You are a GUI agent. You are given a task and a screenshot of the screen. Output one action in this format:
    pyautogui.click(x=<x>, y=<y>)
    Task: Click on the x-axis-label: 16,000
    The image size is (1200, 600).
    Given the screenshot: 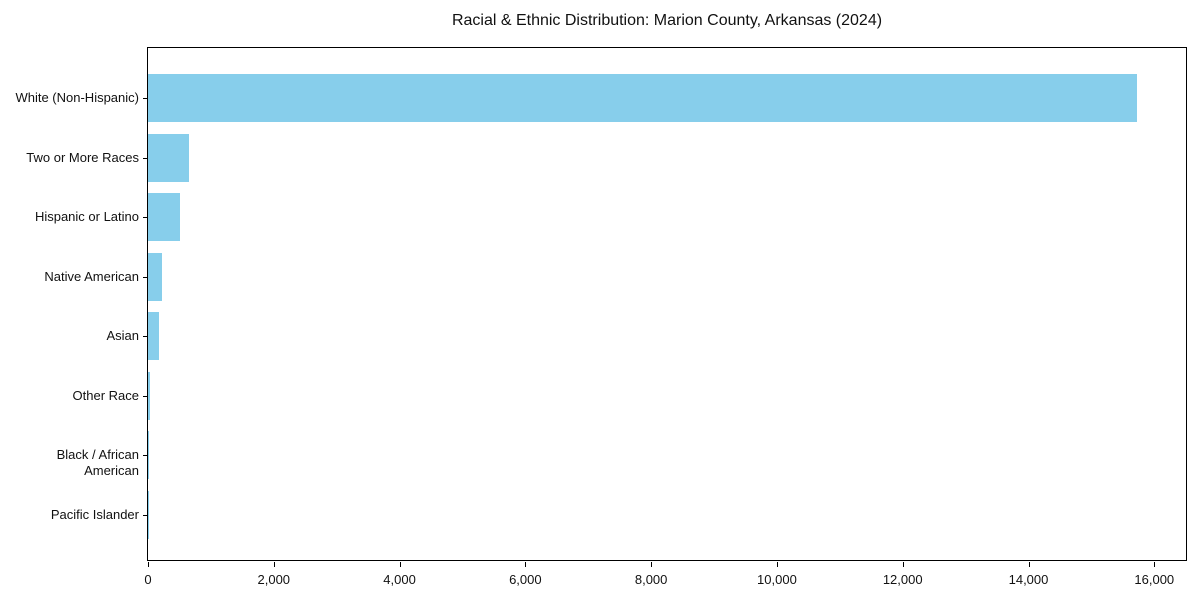 What is the action you would take?
    pyautogui.click(x=1154, y=579)
    